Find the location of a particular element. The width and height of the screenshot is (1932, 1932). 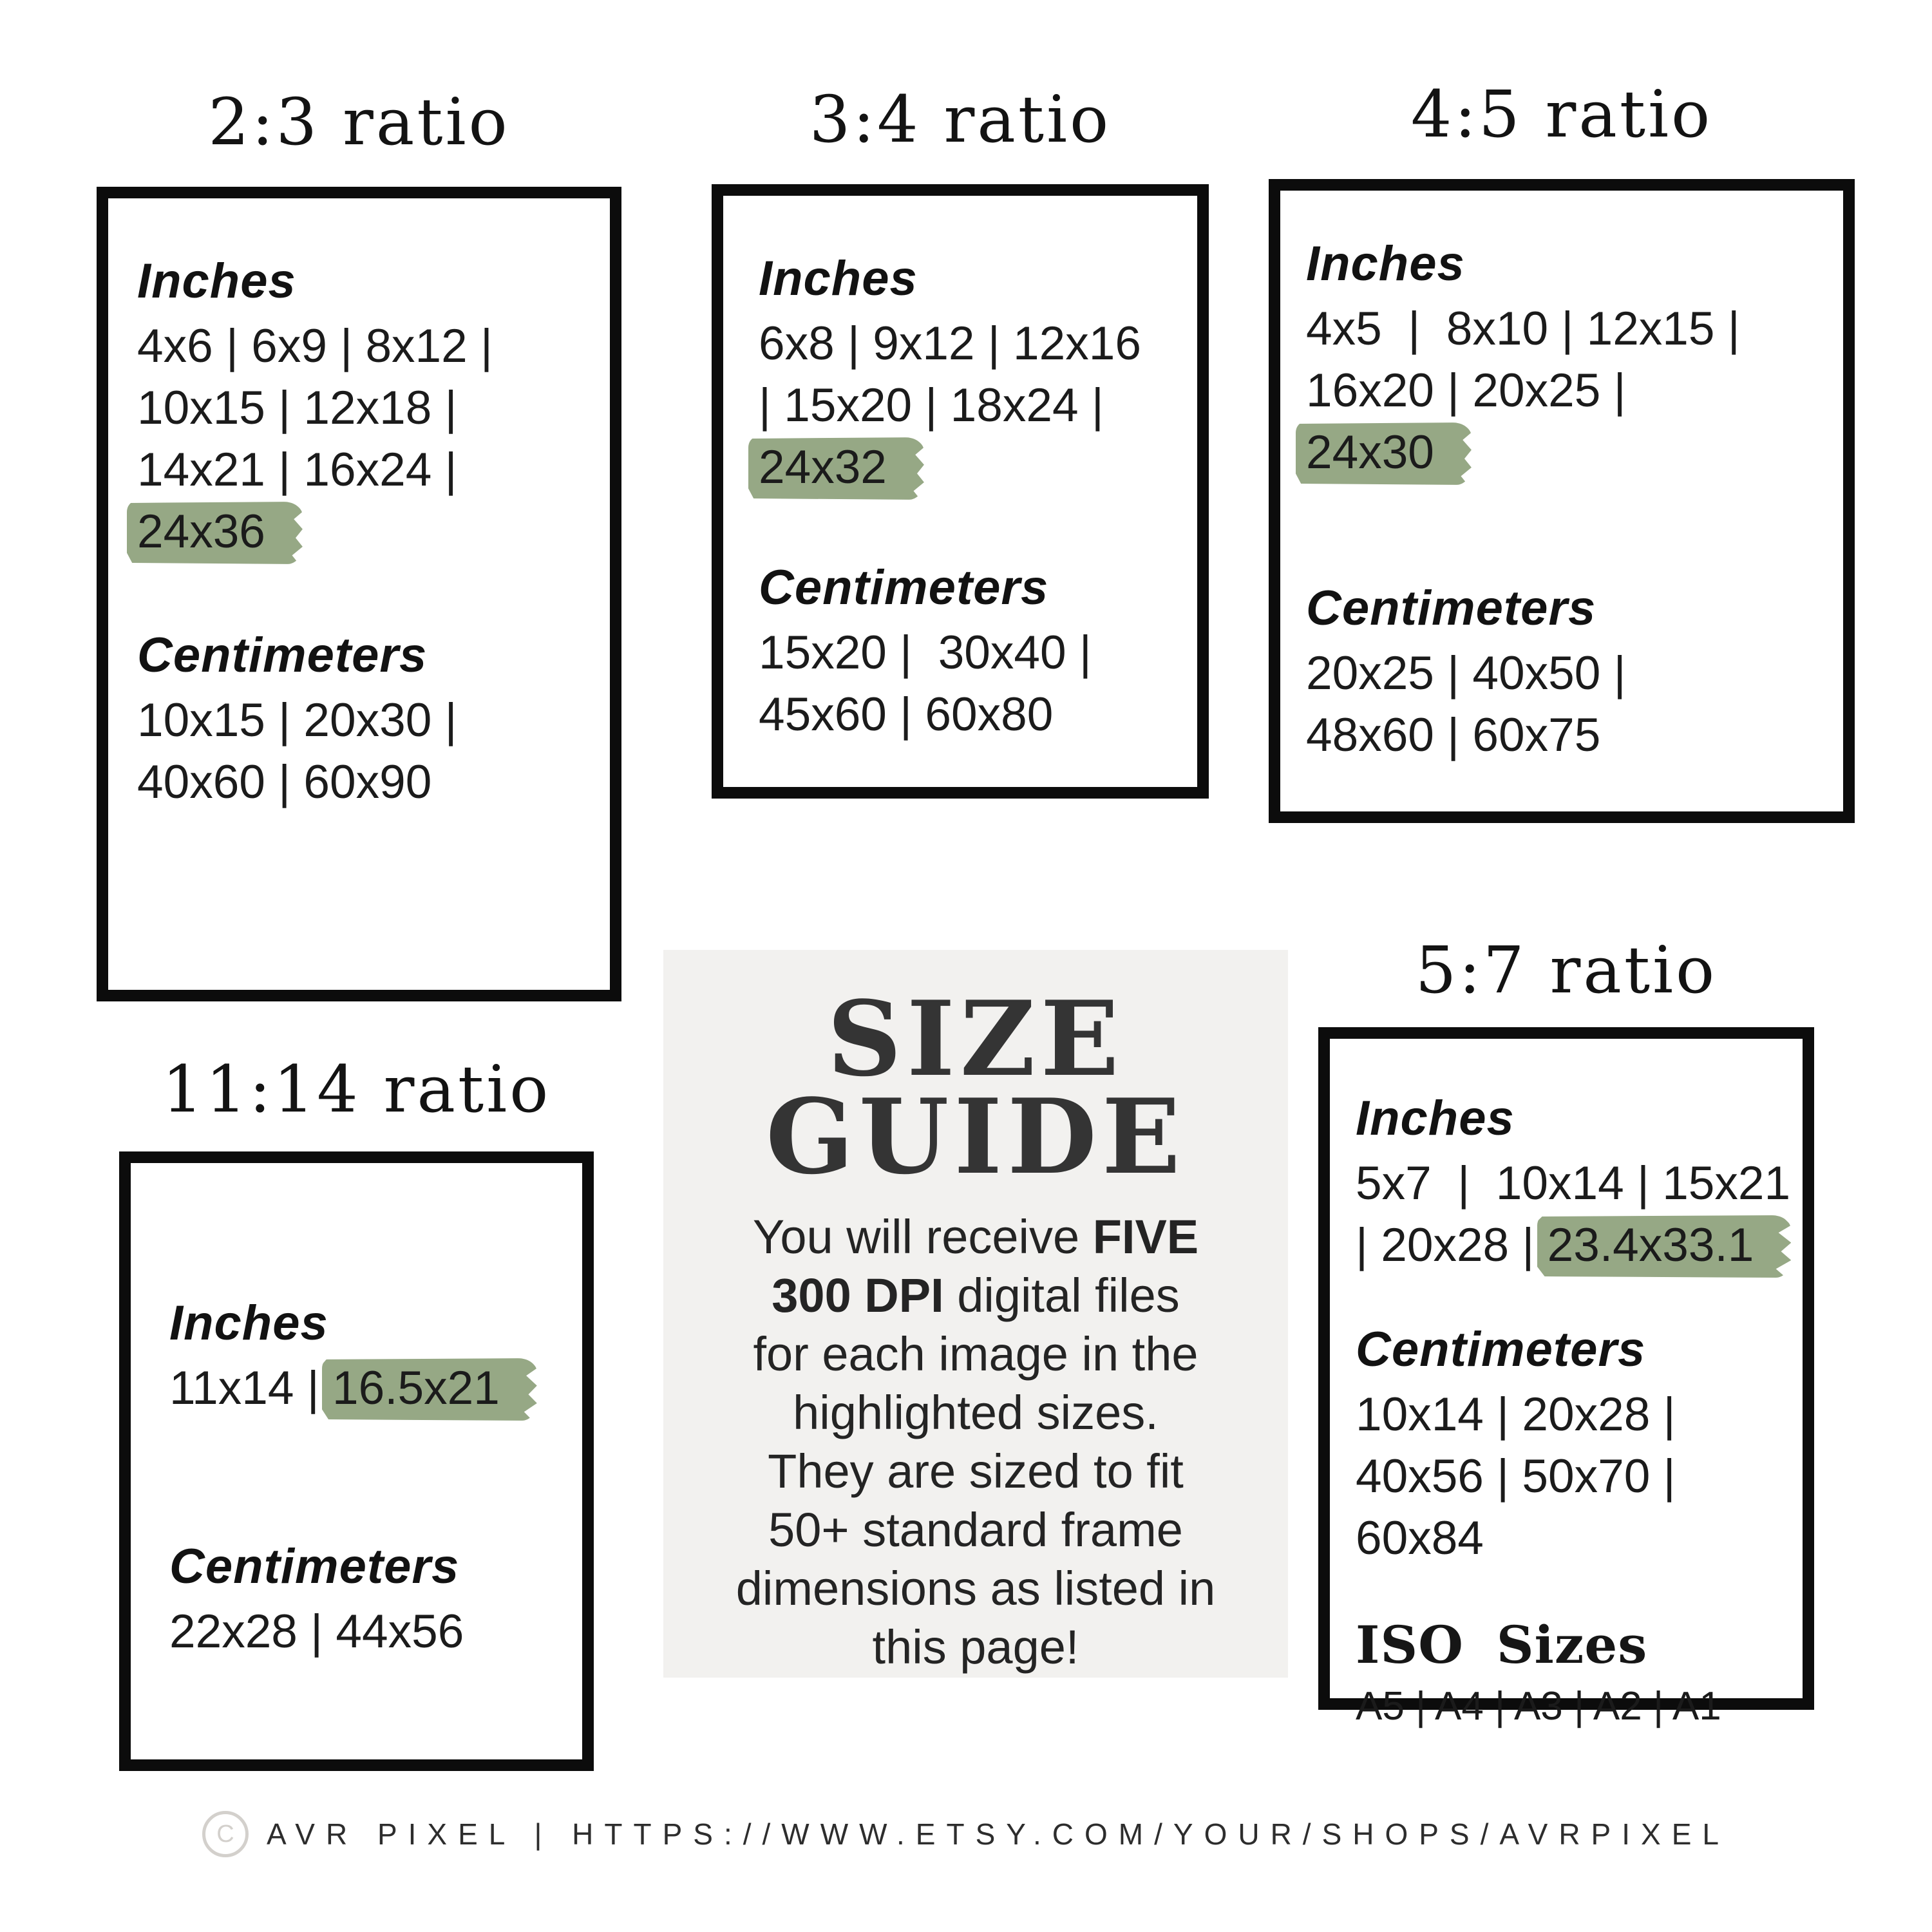

description-text-segment: this page! is located at coordinates (975, 1647).